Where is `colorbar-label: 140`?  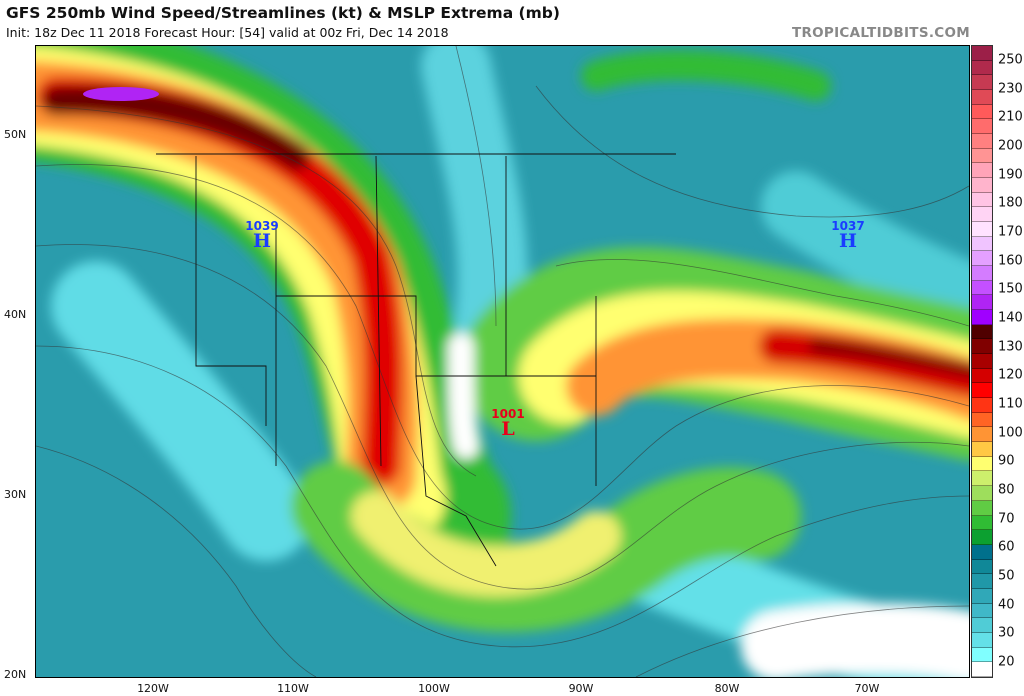
colorbar-label: 140 is located at coordinates (1010, 318).